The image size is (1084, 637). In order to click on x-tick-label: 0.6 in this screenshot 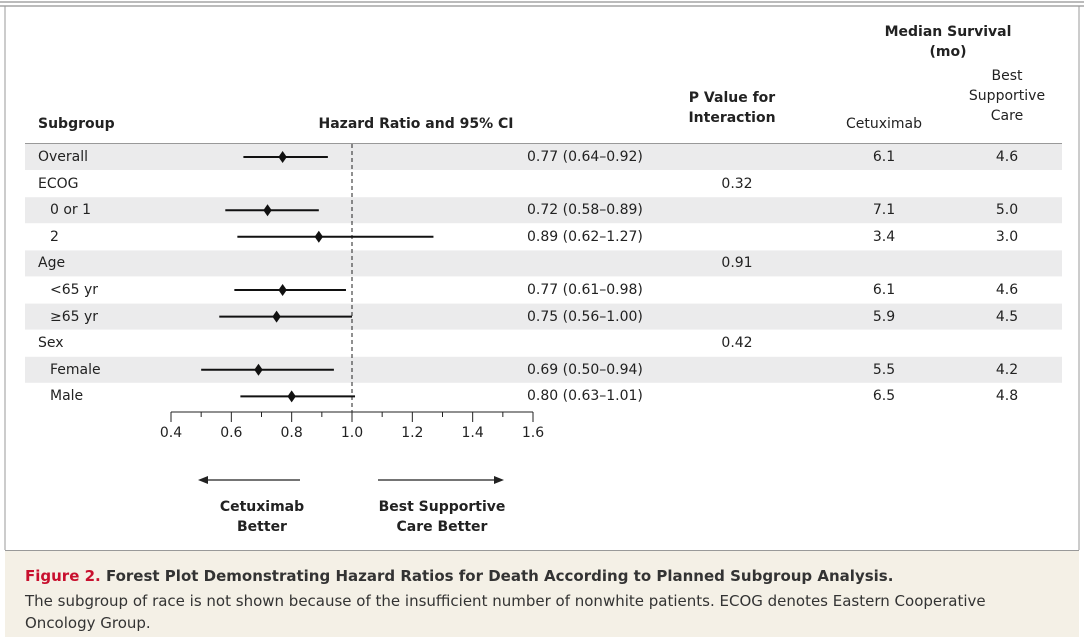, I will do `click(231, 433)`.